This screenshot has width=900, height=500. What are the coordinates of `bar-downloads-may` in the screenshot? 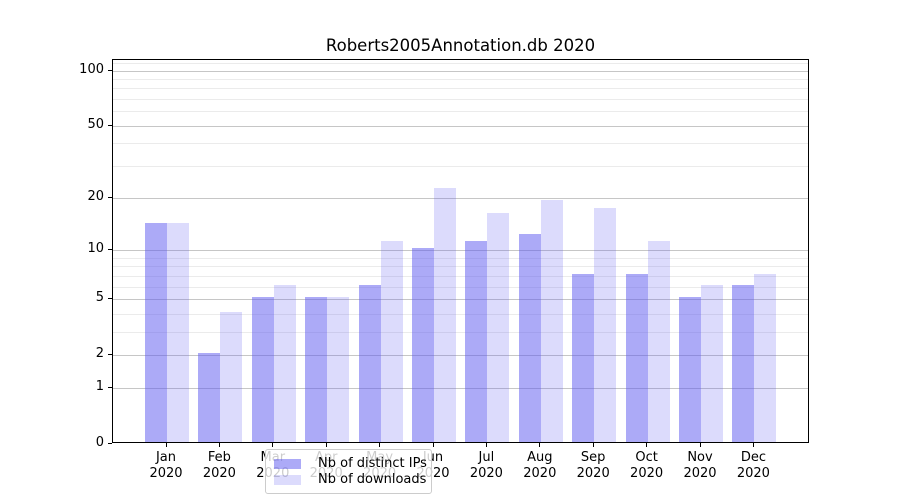 It's located at (391, 341).